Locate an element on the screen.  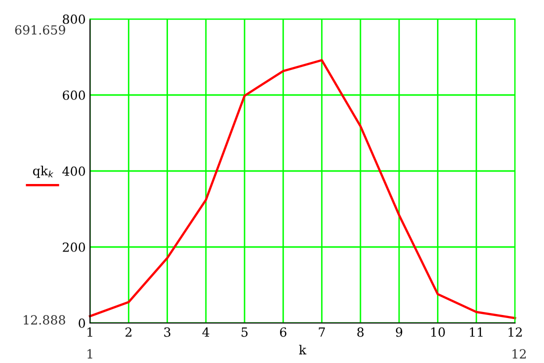
x-tick-label: 6 is located at coordinates (283, 332).